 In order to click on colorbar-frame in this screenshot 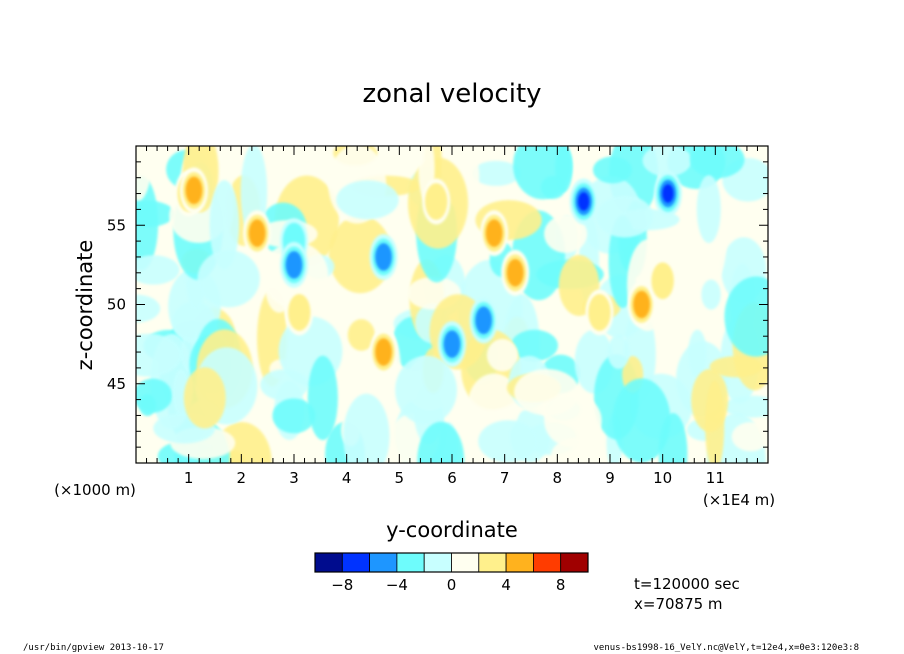, I will do `click(451, 562)`.